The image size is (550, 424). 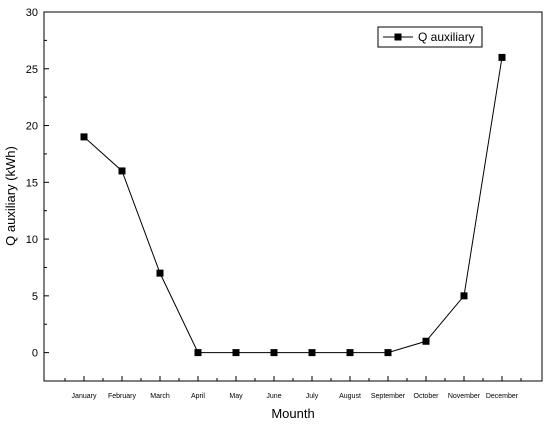 What do you see at coordinates (35, 354) in the screenshot?
I see `y-tick-label: 0` at bounding box center [35, 354].